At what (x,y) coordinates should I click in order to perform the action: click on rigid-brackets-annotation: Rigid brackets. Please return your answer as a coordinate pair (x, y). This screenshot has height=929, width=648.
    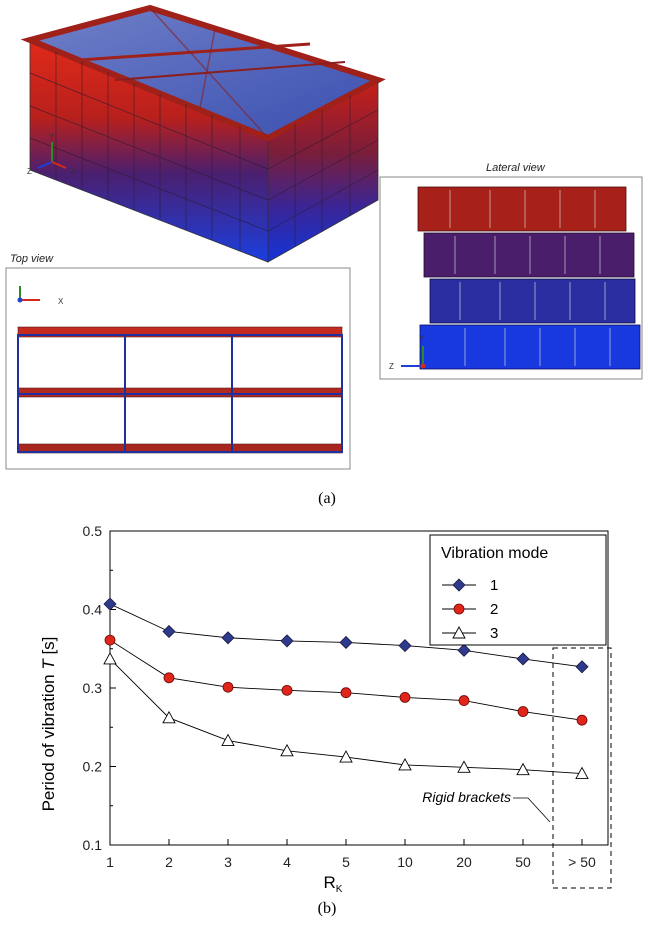
    Looking at the image, I should click on (517, 768).